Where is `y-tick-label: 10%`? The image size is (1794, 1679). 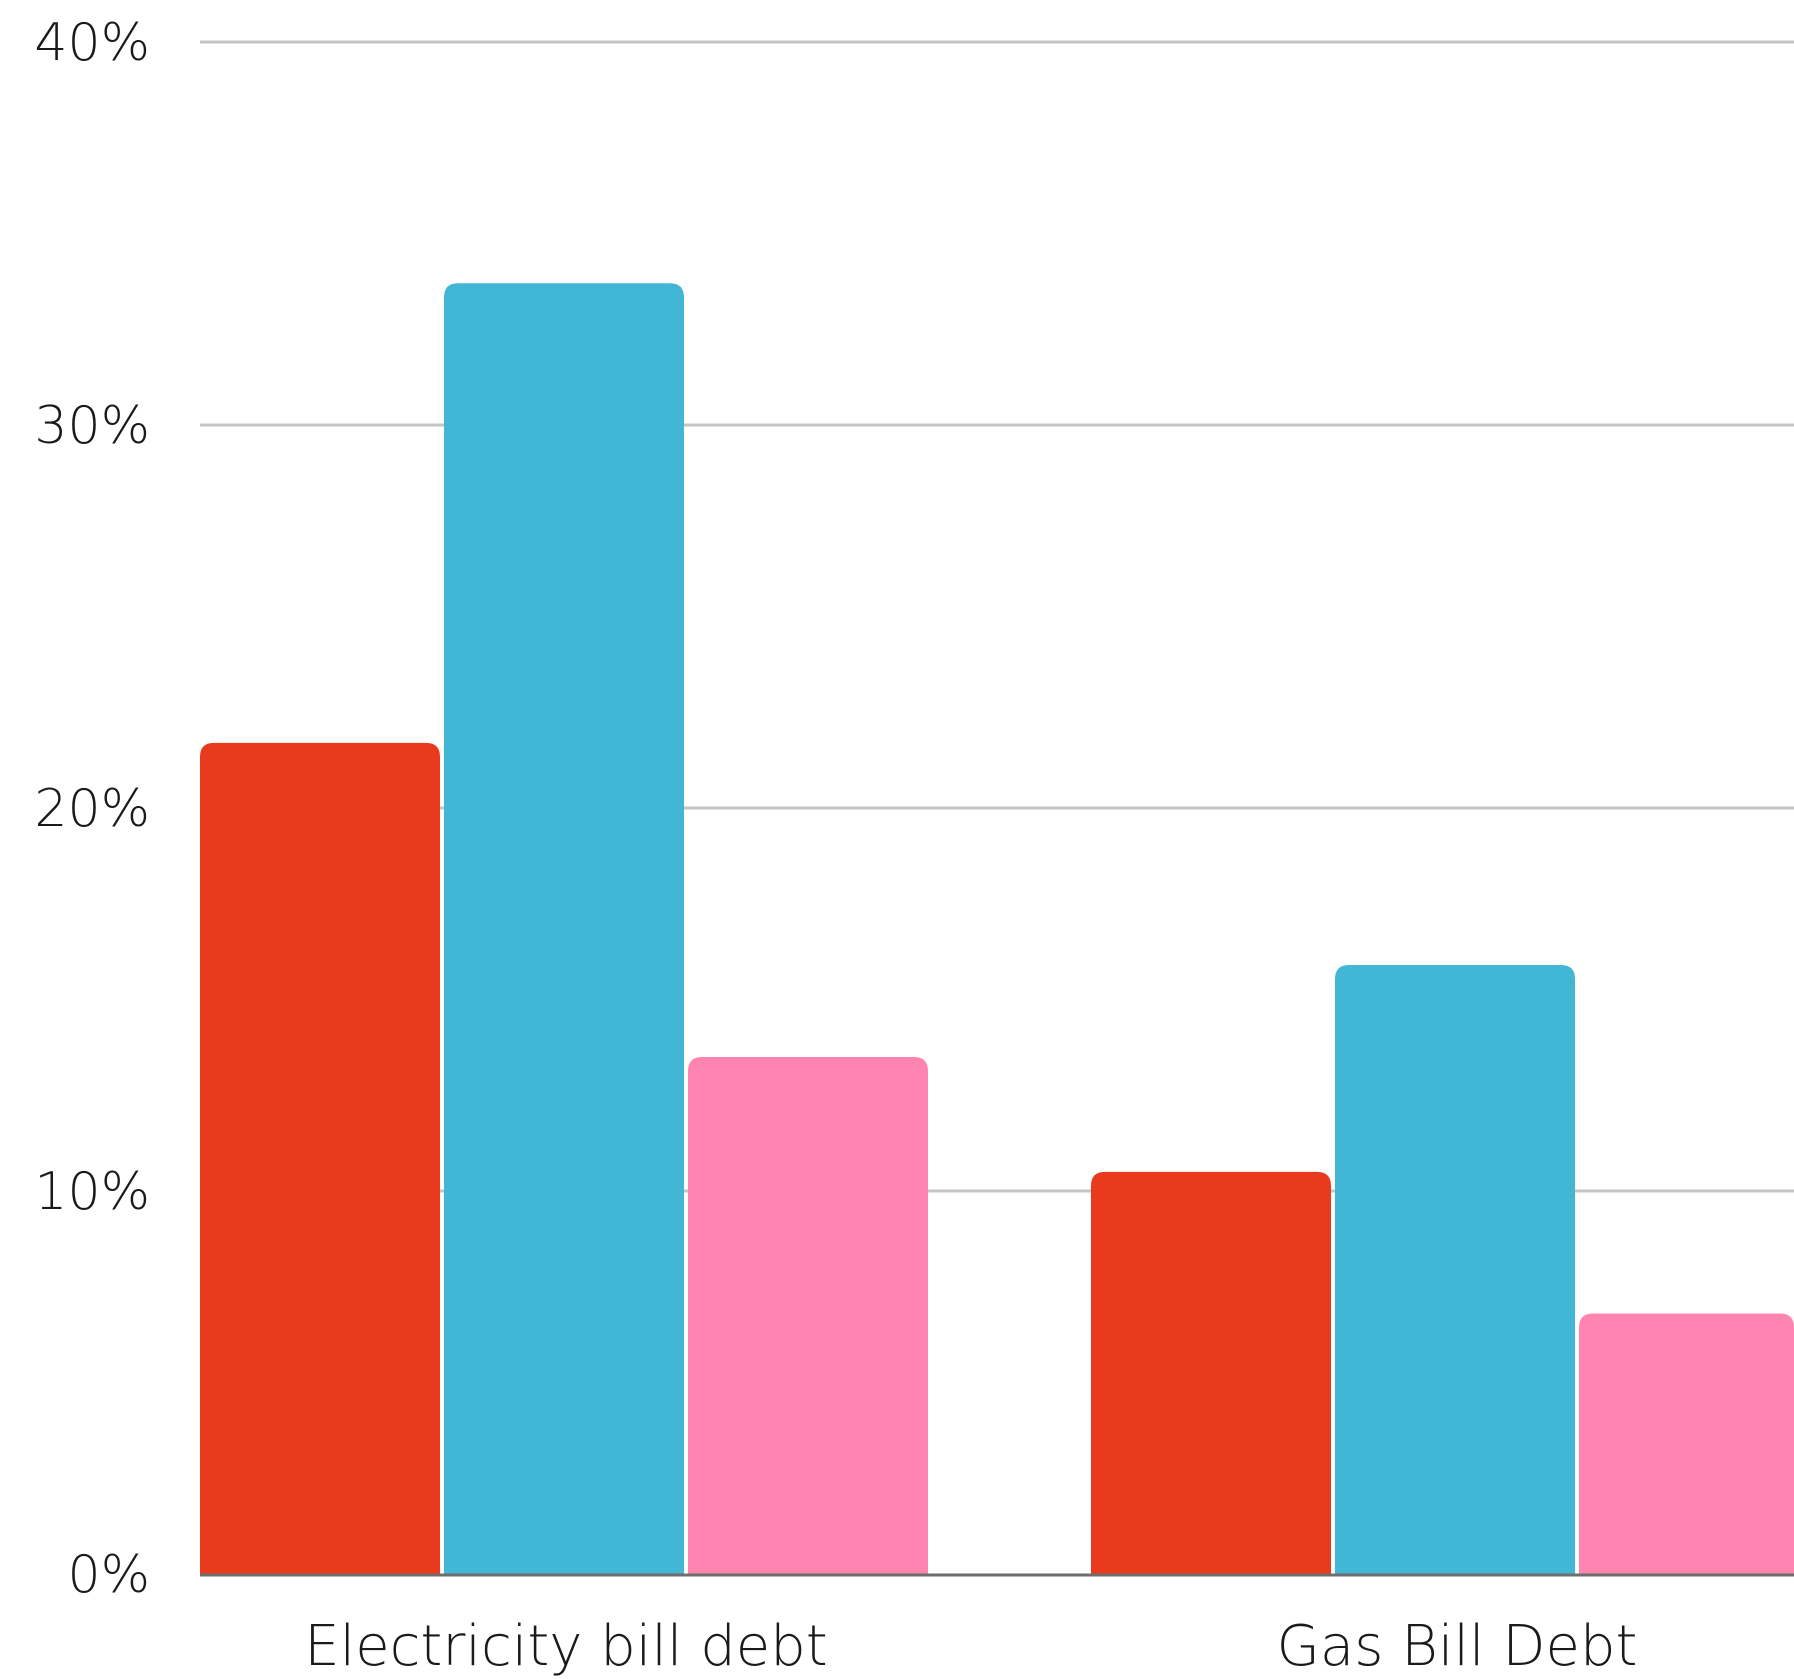 y-tick-label: 10% is located at coordinates (92, 1192).